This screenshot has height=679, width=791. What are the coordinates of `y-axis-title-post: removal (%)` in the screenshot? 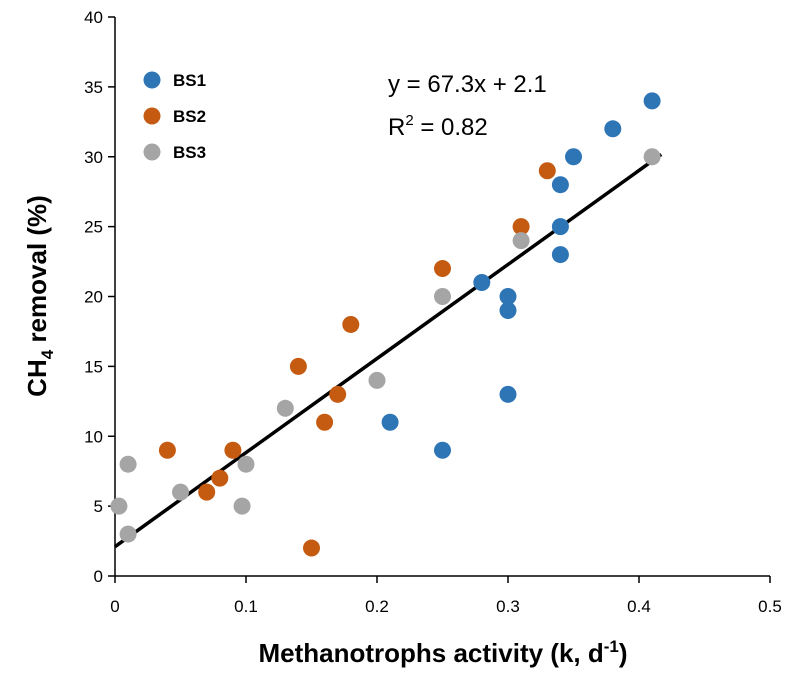 It's located at (37, 272).